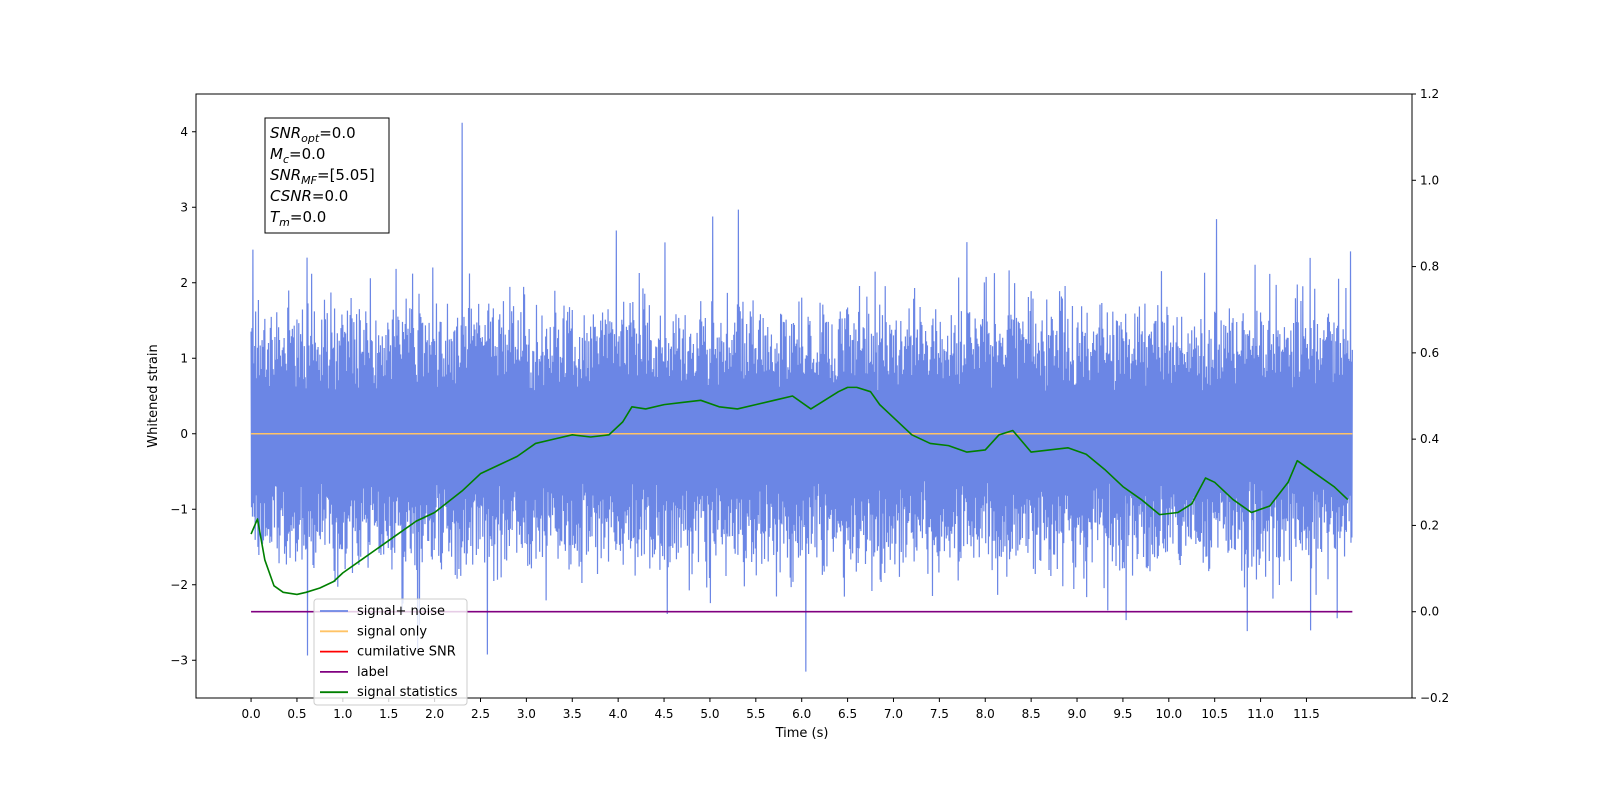 This screenshot has width=1600, height=800. What do you see at coordinates (1429, 439) in the screenshot?
I see `y2-tick-label: 0.4` at bounding box center [1429, 439].